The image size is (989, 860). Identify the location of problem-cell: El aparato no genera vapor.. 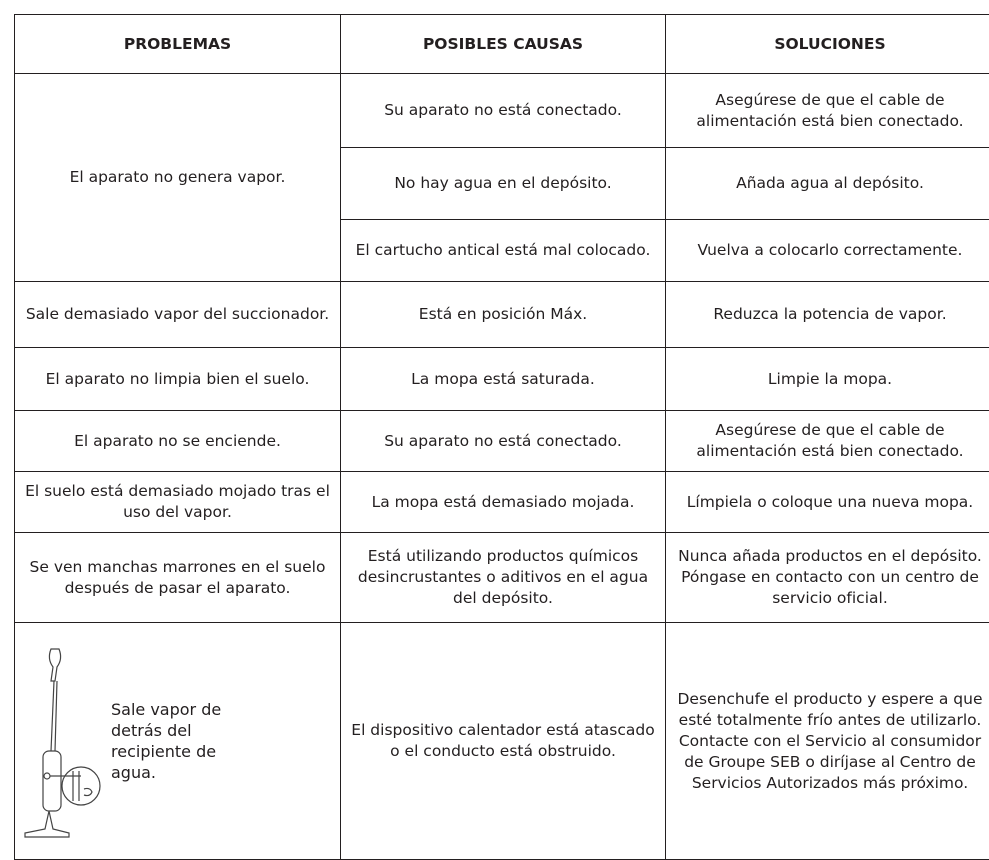
(178, 178).